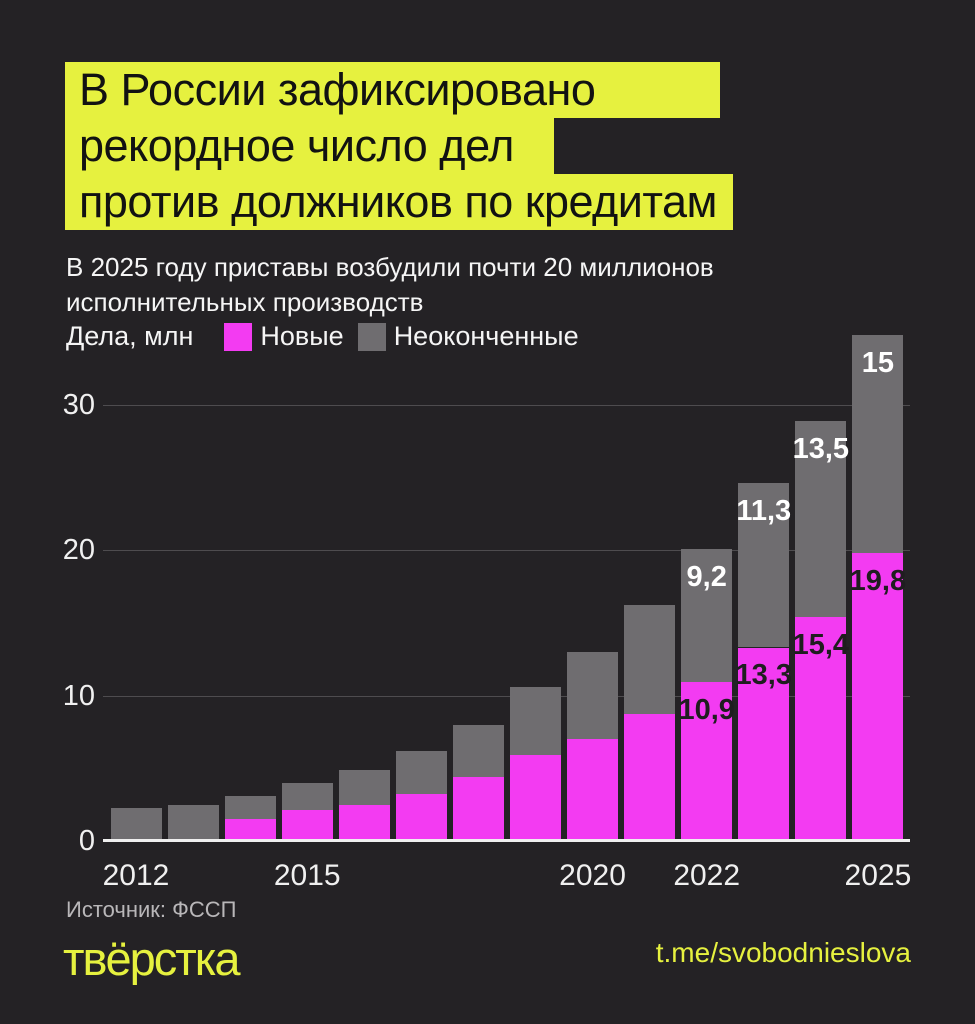 The image size is (975, 1024). Describe the element at coordinates (364, 787) in the screenshot. I see `bar-2016-unfinished-segment` at that location.